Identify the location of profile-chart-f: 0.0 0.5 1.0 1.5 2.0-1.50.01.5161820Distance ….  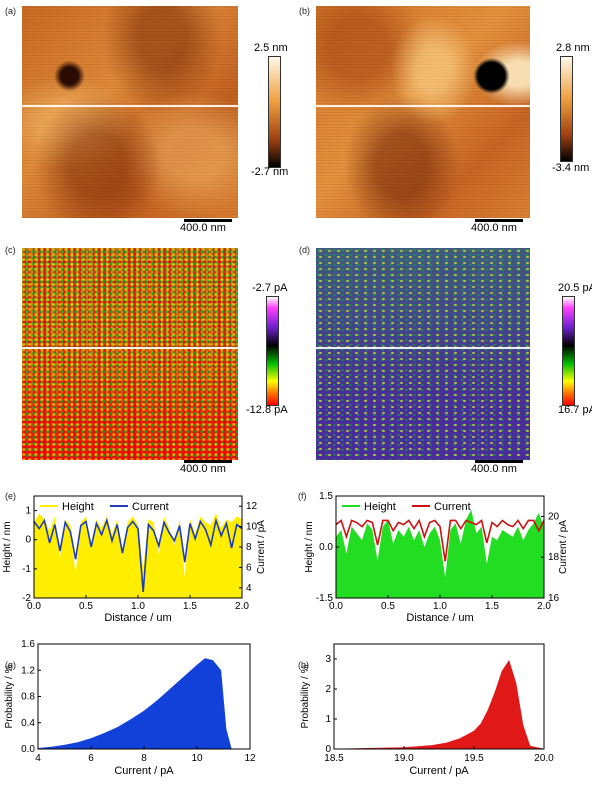
(436, 557).